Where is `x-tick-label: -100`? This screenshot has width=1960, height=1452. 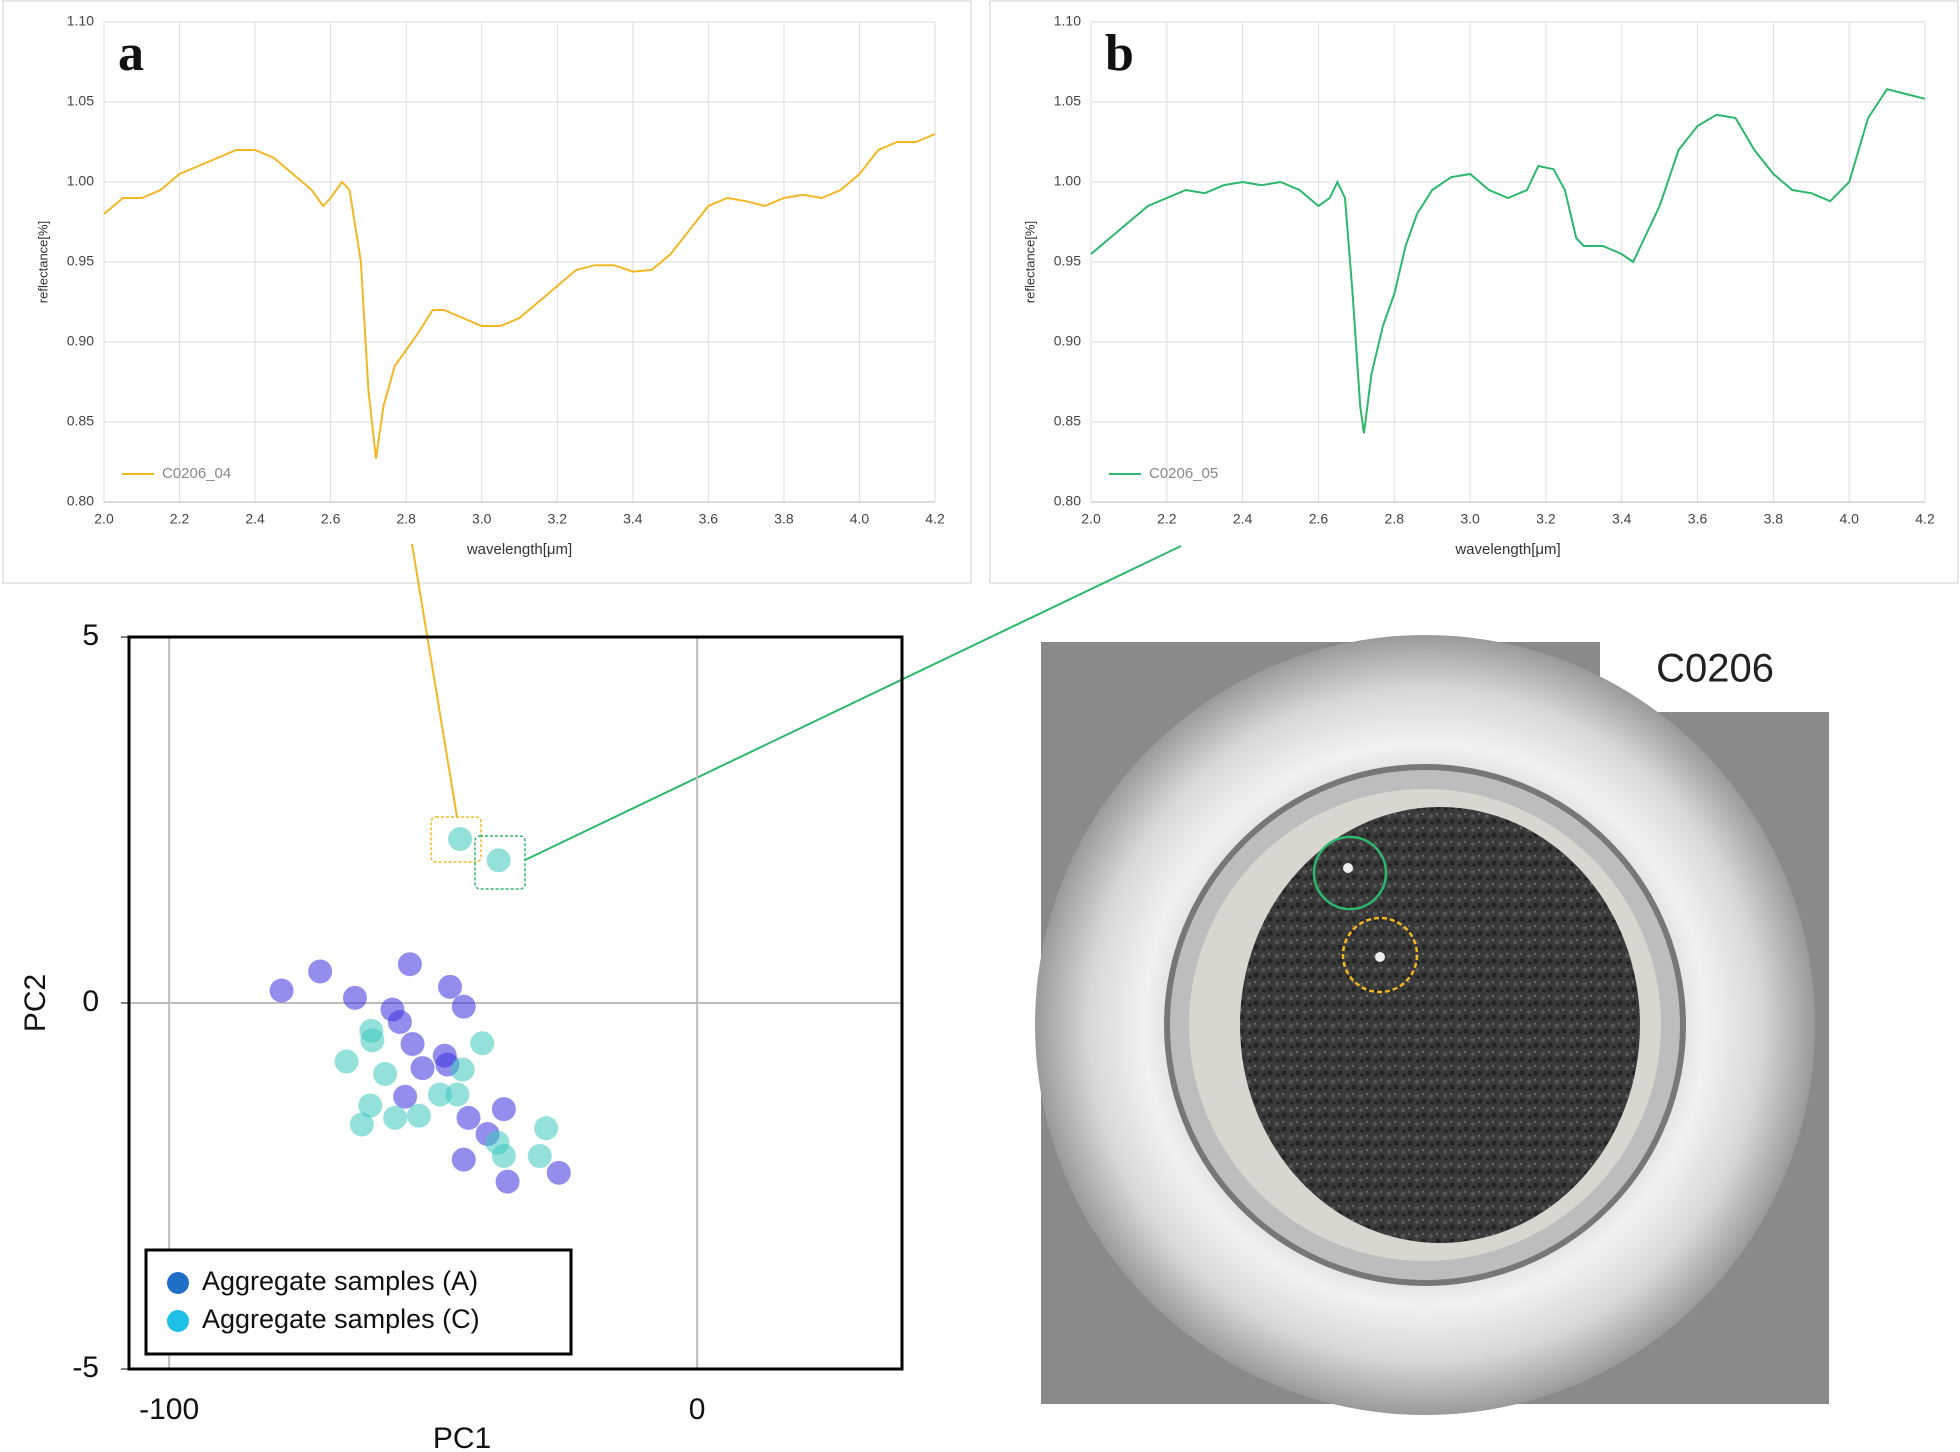
x-tick-label: -100 is located at coordinates (169, 1409).